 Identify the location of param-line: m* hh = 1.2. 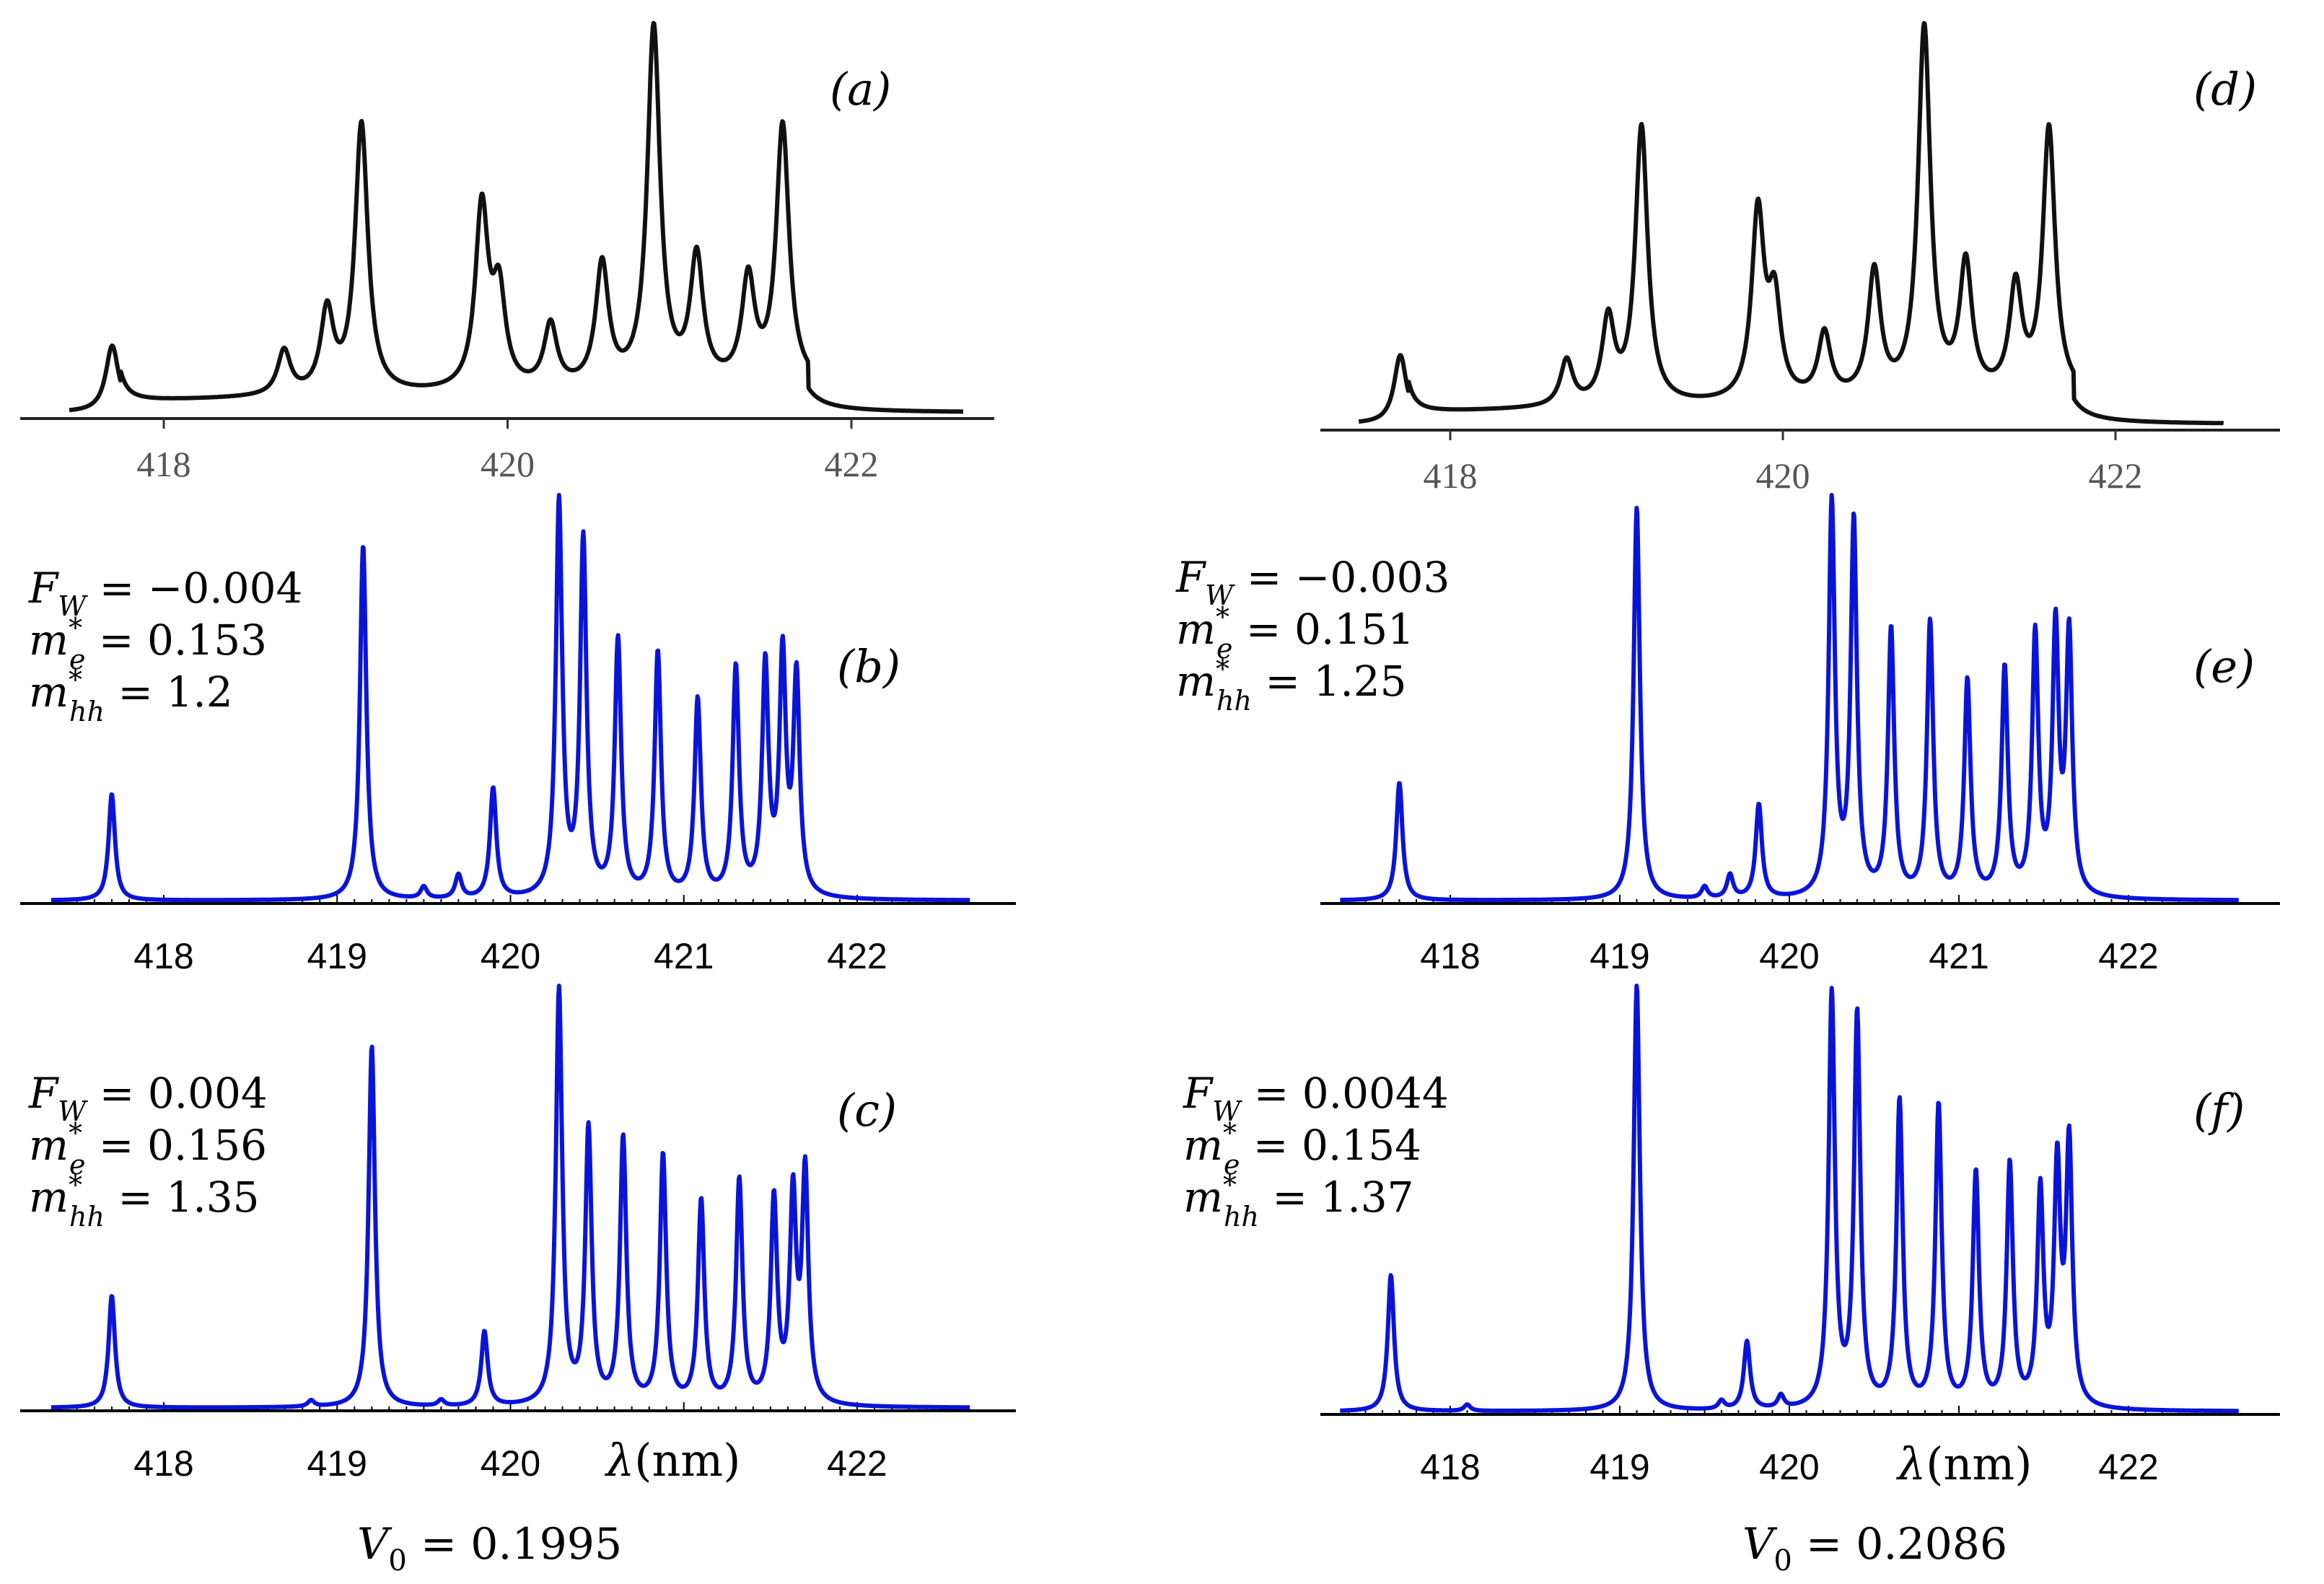
(131, 695).